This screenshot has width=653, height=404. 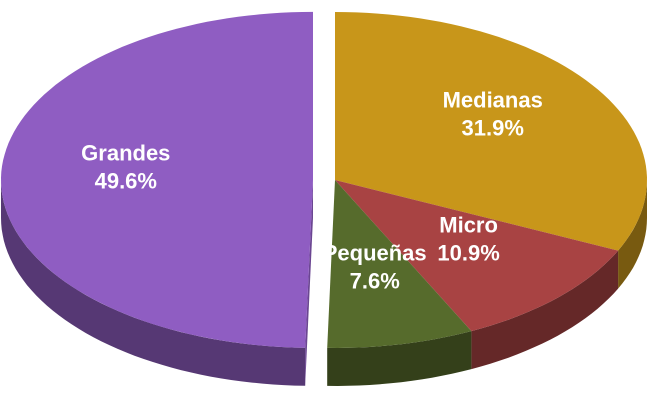 I want to click on value-label: 7.6%, so click(x=375, y=280).